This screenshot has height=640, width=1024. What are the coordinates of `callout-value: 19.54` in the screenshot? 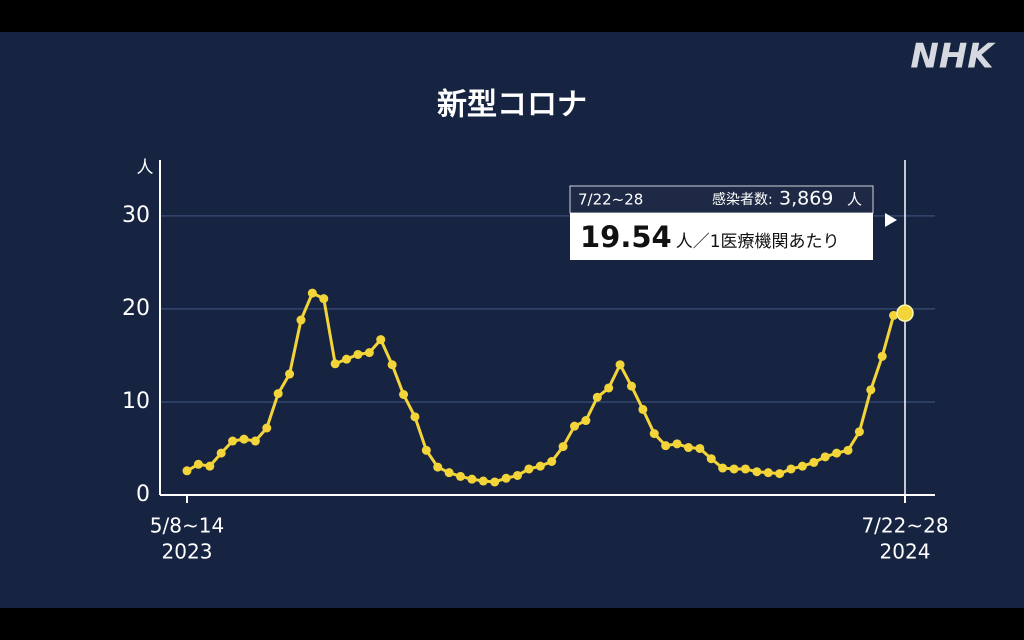 It's located at (626, 237).